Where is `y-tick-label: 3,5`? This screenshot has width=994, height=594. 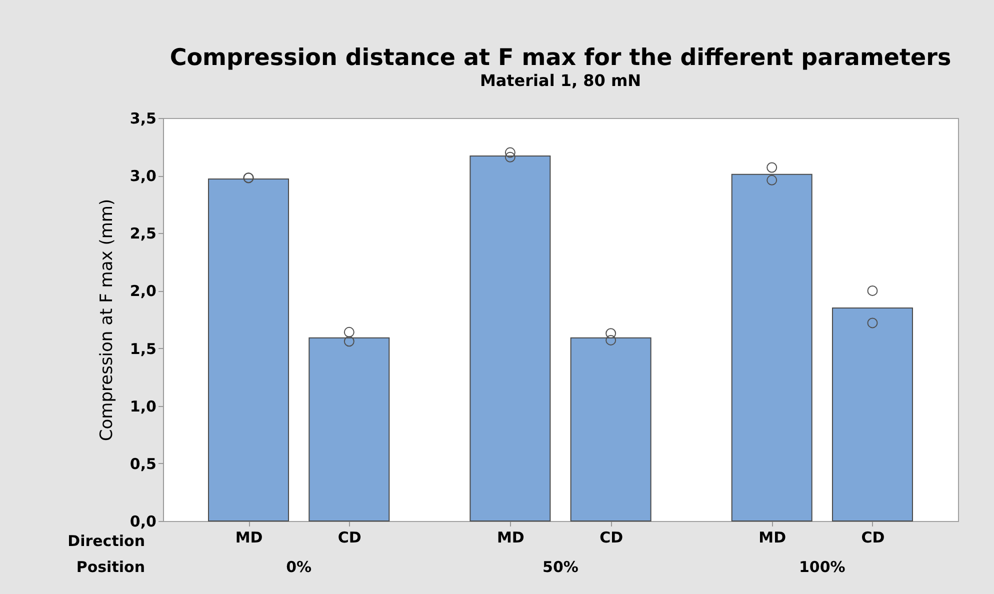 y-tick-label: 3,5 is located at coordinates (143, 119).